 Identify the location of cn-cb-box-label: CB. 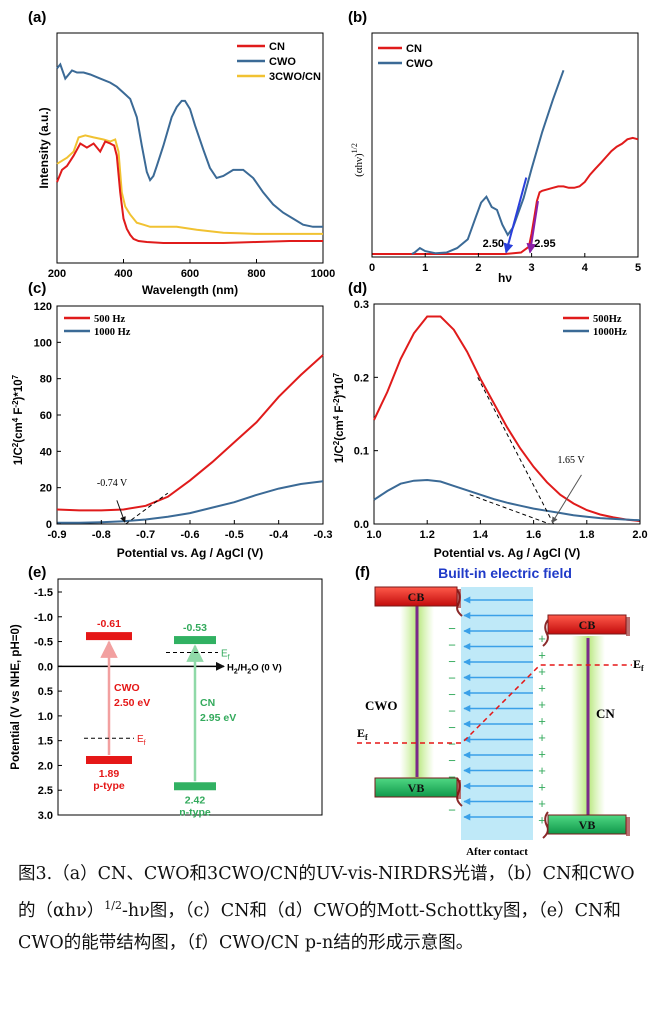
(587, 625).